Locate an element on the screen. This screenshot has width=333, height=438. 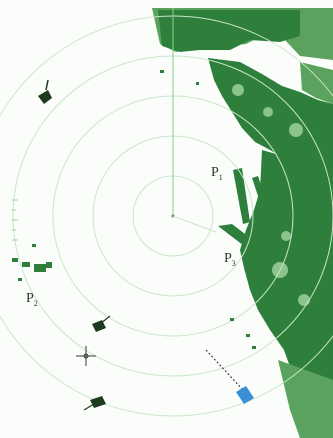
crosshair-icon is located at coordinates (86, 356).